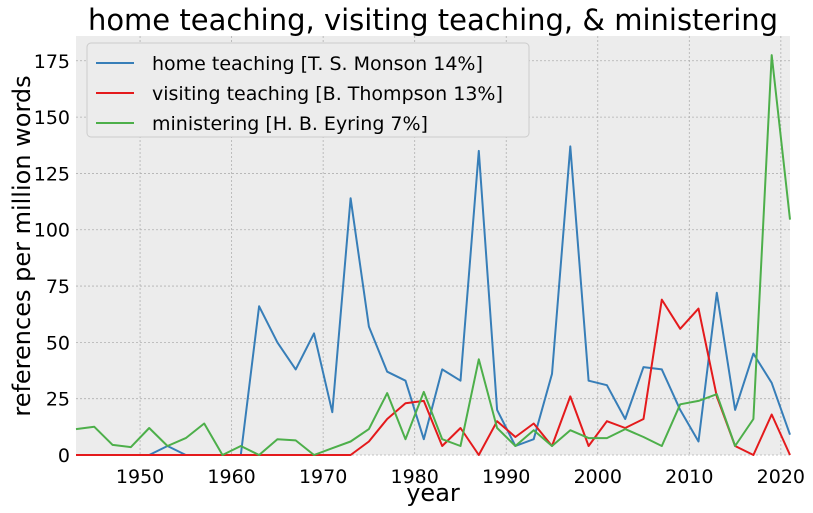  I want to click on y-tick-label: 100, so click(52, 231).